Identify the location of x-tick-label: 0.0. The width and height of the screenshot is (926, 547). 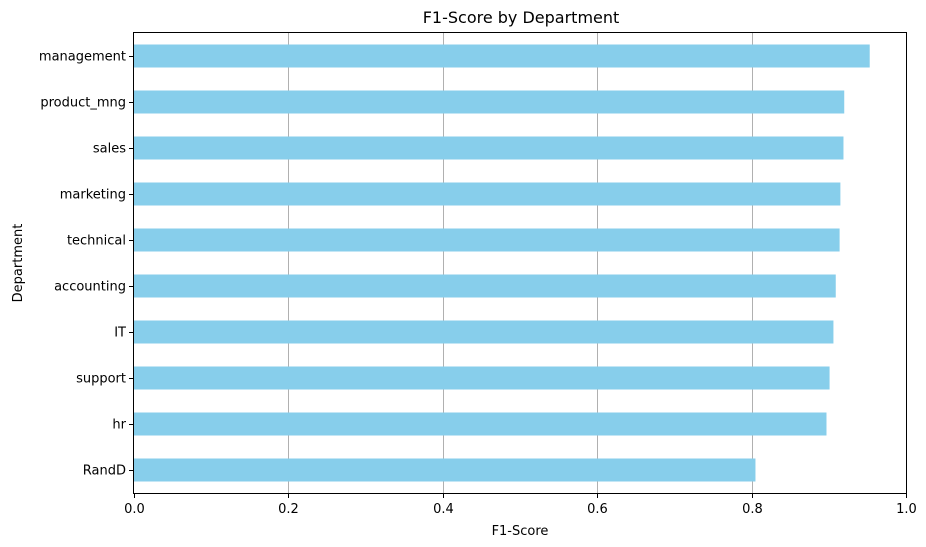
(134, 509).